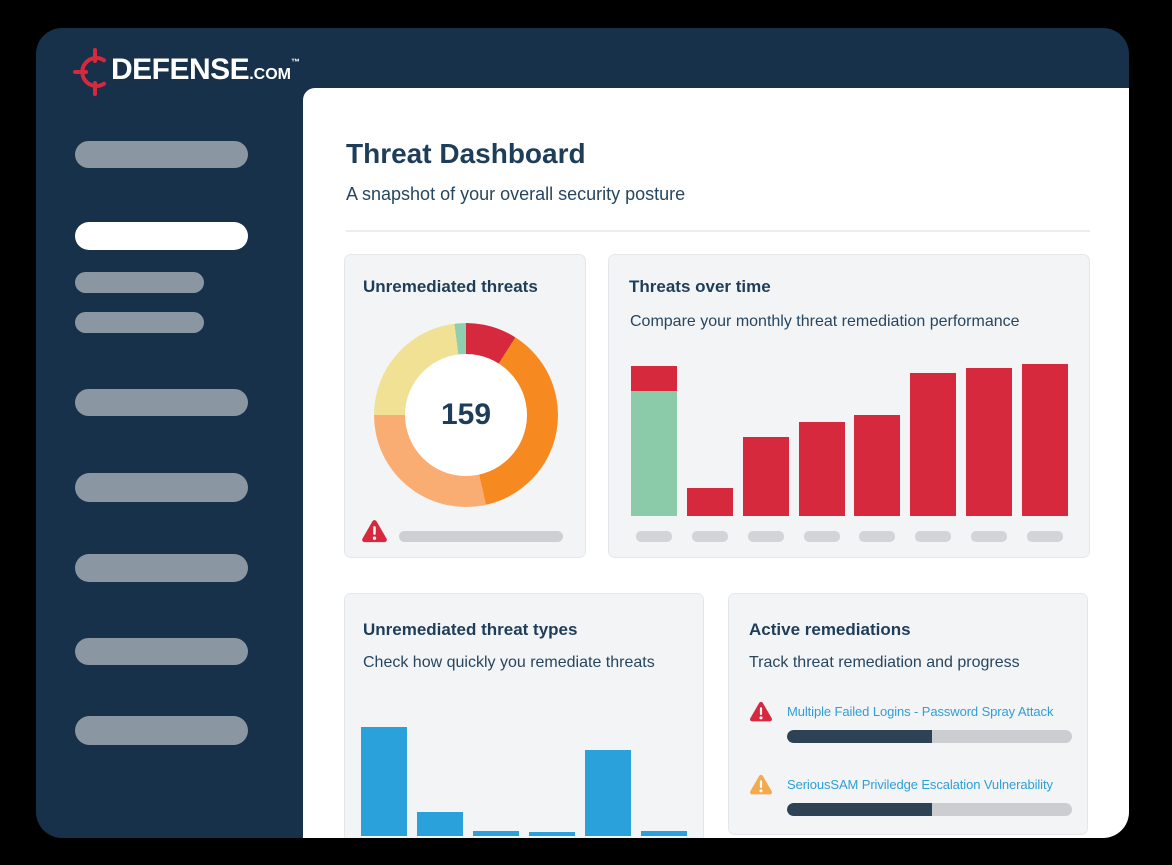  What do you see at coordinates (884, 662) in the screenshot?
I see `card-subtitle: Track threat remediation and progress` at bounding box center [884, 662].